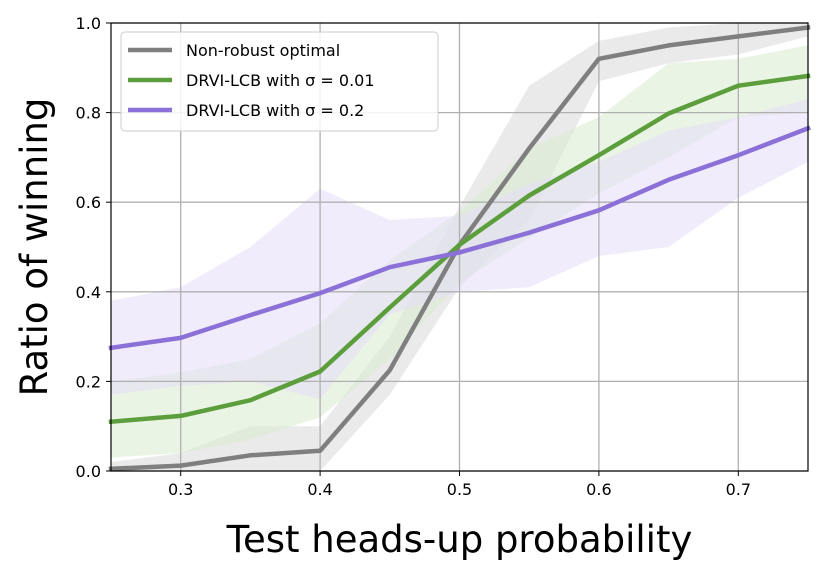 The height and width of the screenshot is (574, 831). I want to click on y-tick-label: 0.6, so click(88, 202).